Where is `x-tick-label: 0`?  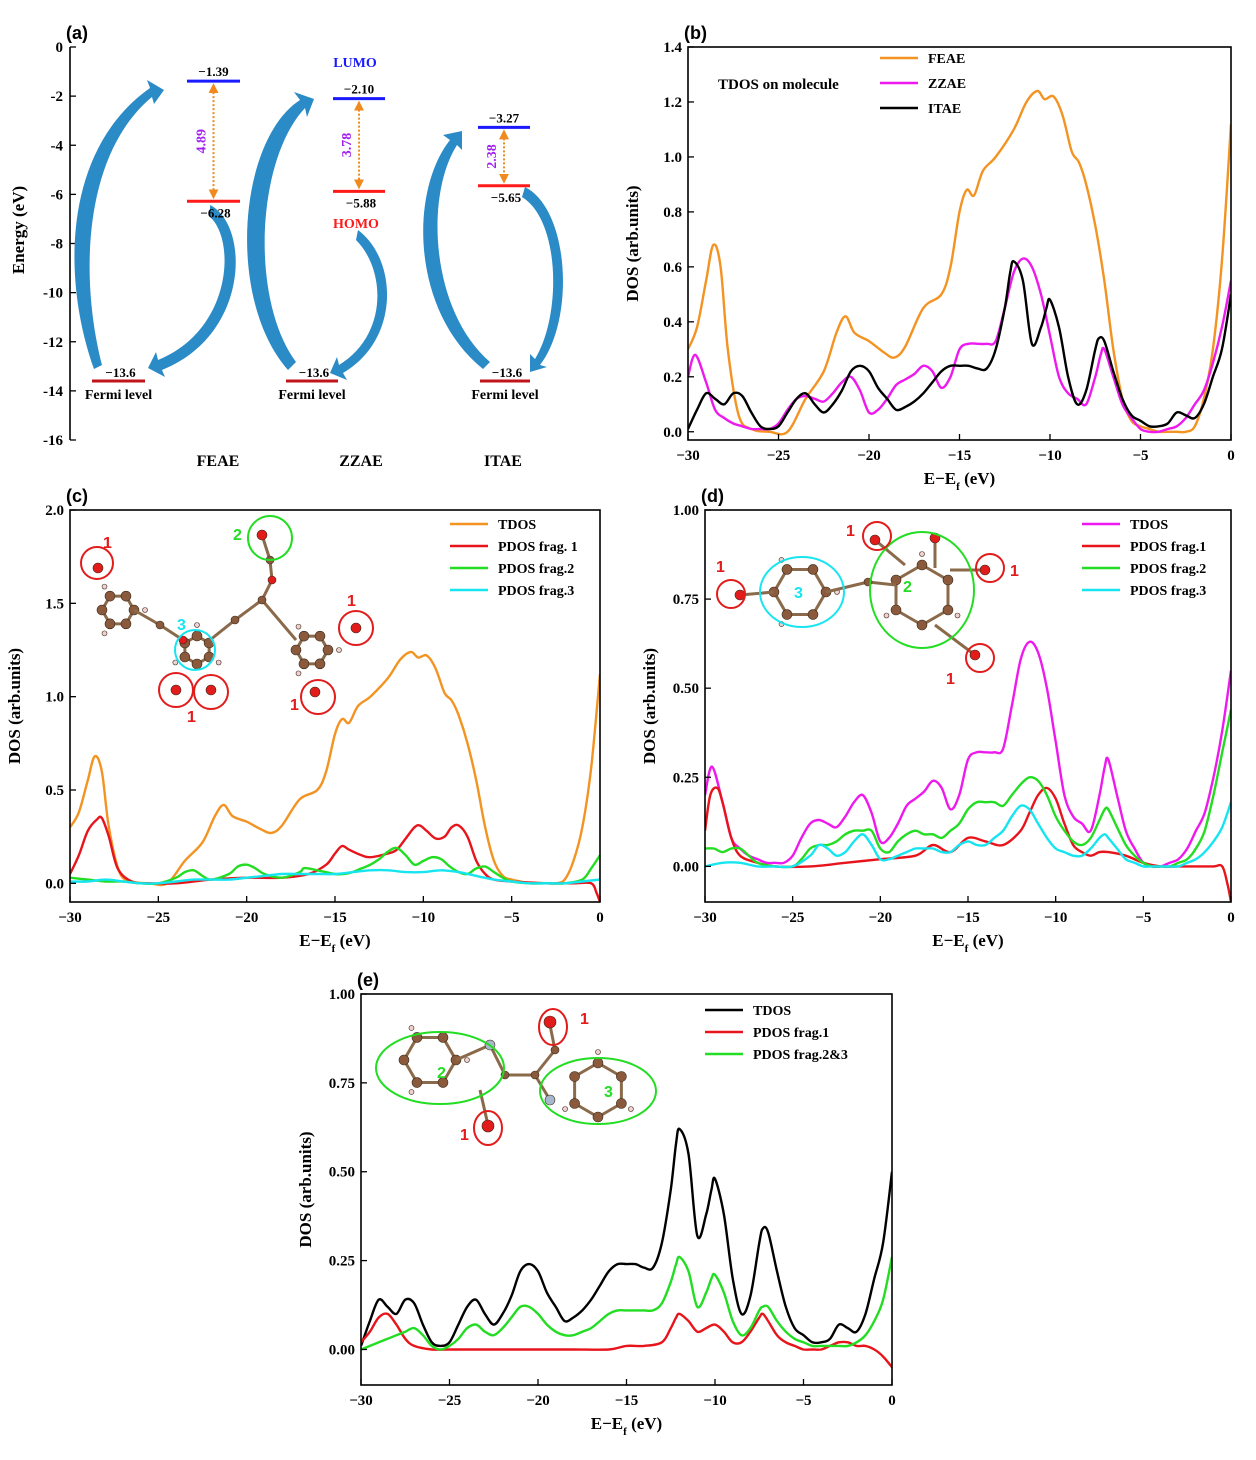
x-tick-label: 0 is located at coordinates (892, 1401).